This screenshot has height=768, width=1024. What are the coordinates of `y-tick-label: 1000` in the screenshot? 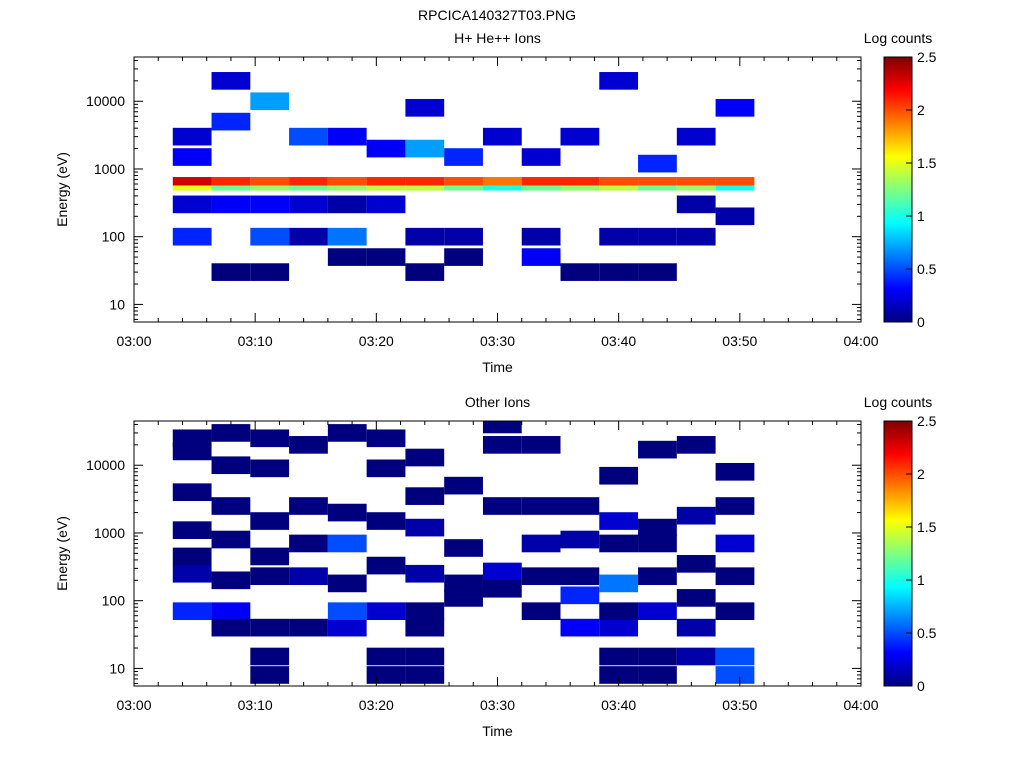 It's located at (109, 533).